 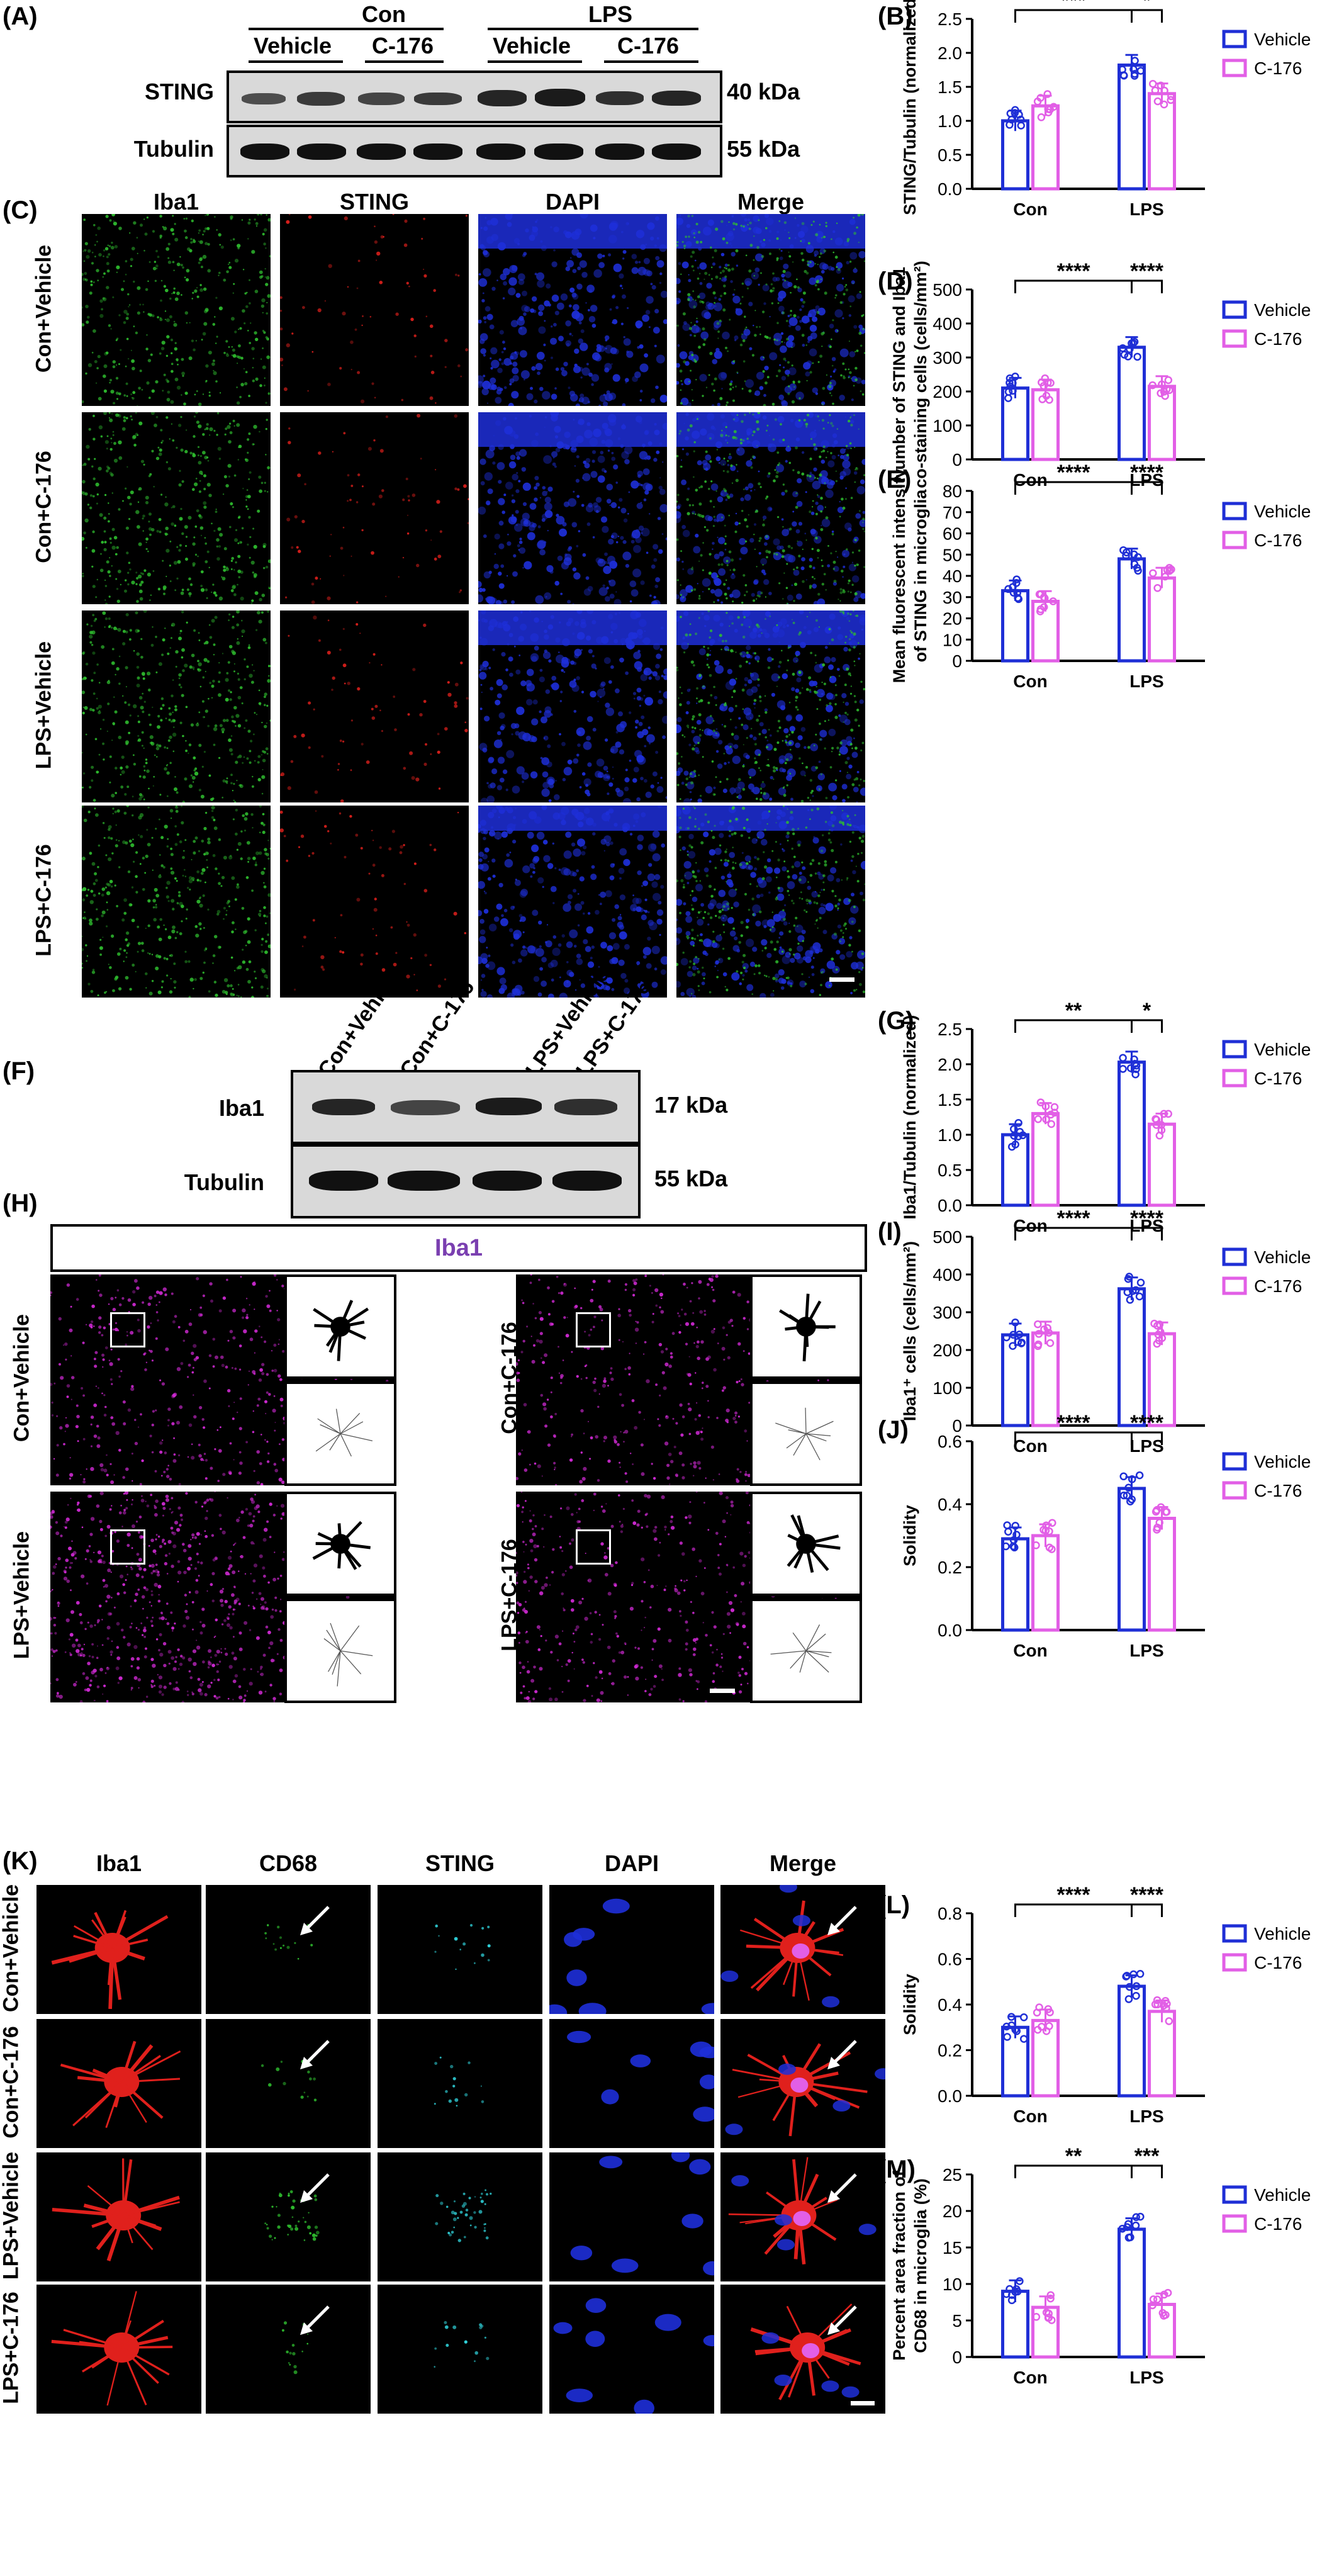 What do you see at coordinates (952, 2175) in the screenshot?
I see `chart-M-ytick-5: 25` at bounding box center [952, 2175].